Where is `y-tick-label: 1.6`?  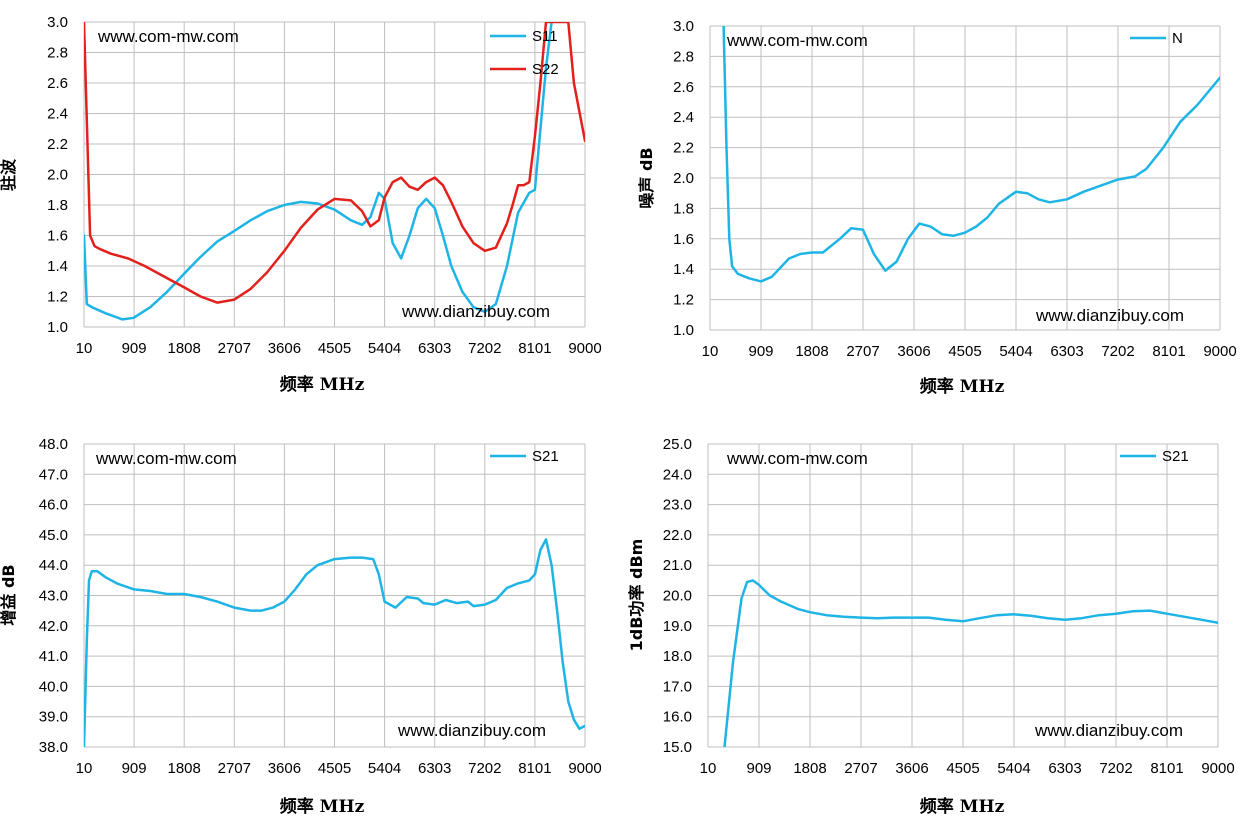
y-tick-label: 1.6 is located at coordinates (683, 239).